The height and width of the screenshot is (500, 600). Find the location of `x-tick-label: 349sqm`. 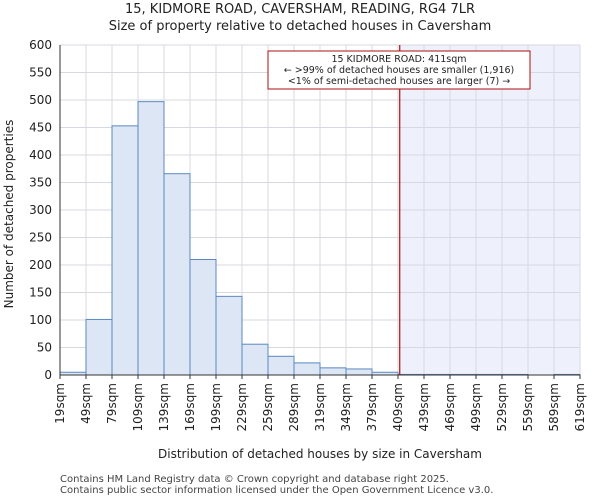

x-tick-label: 349sqm is located at coordinates (346, 407).